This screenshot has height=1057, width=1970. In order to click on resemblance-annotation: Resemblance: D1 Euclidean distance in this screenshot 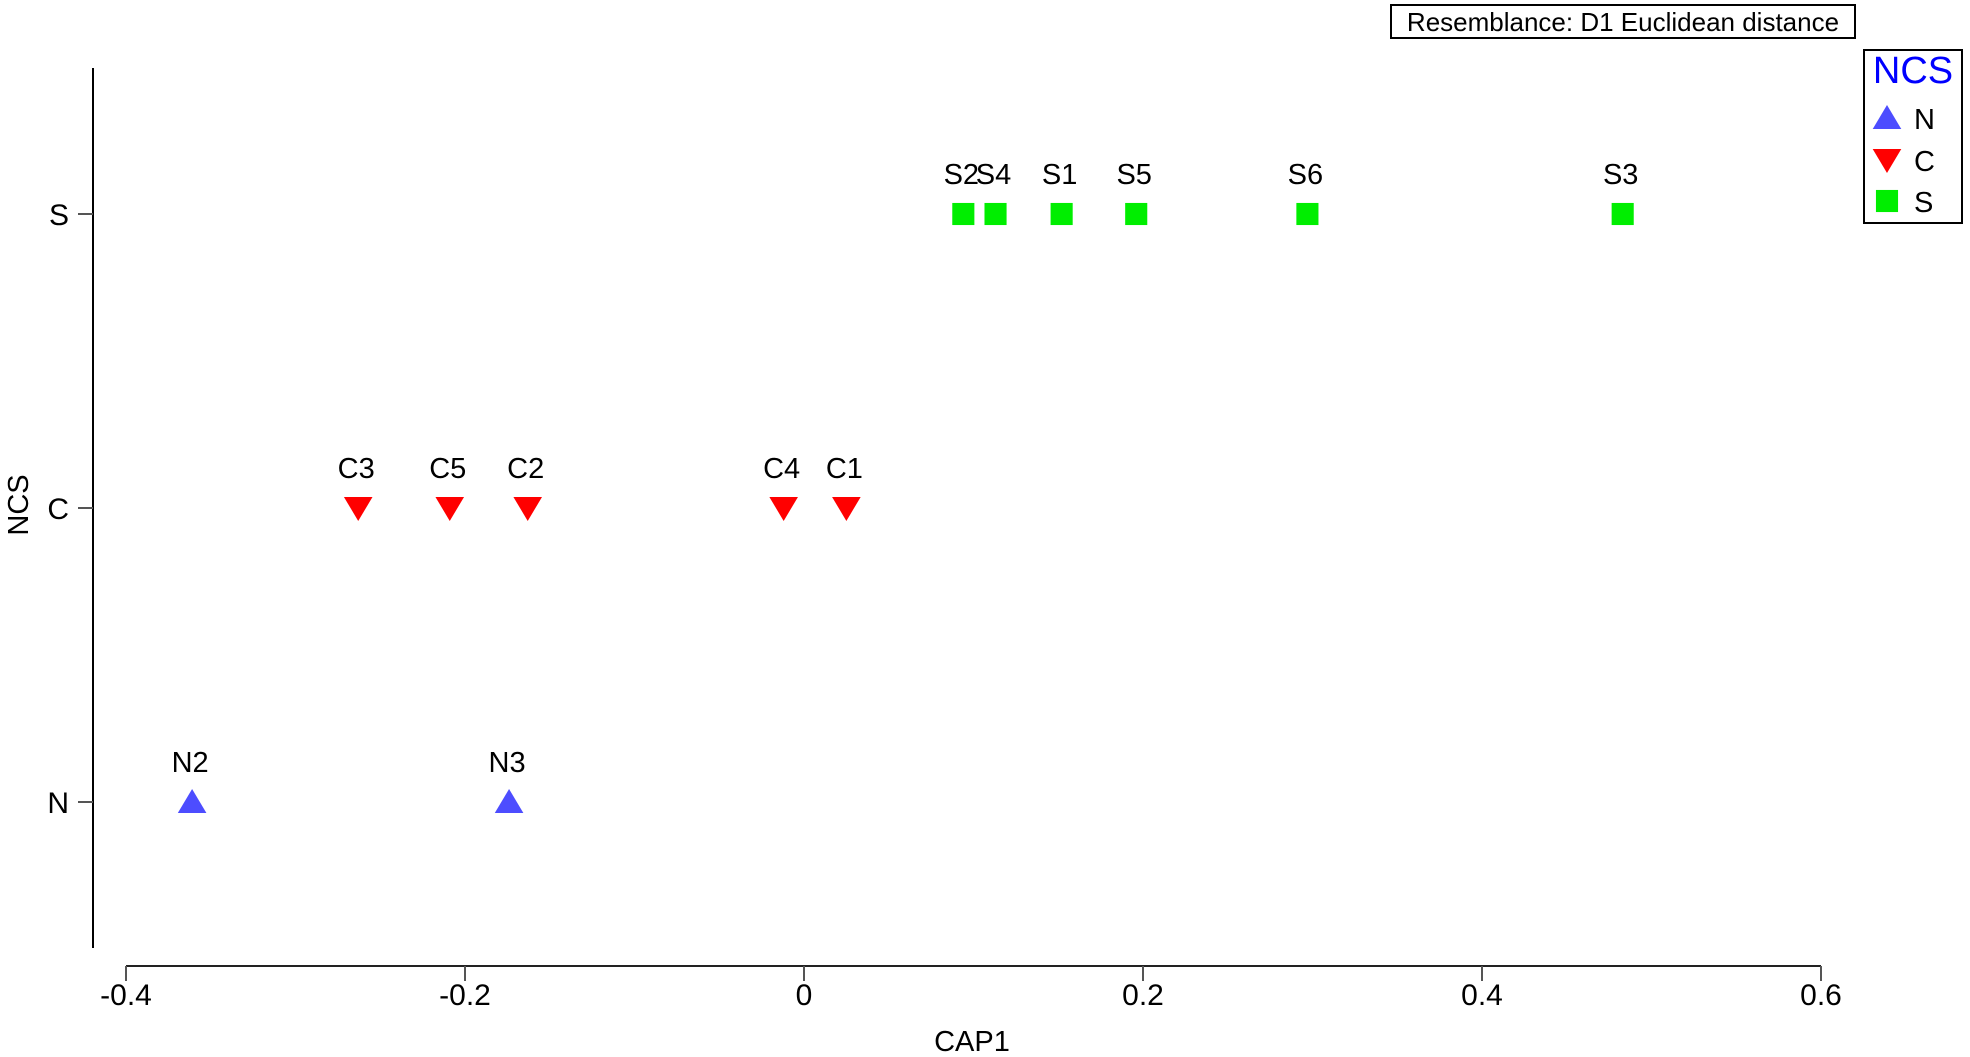, I will do `click(1623, 21)`.